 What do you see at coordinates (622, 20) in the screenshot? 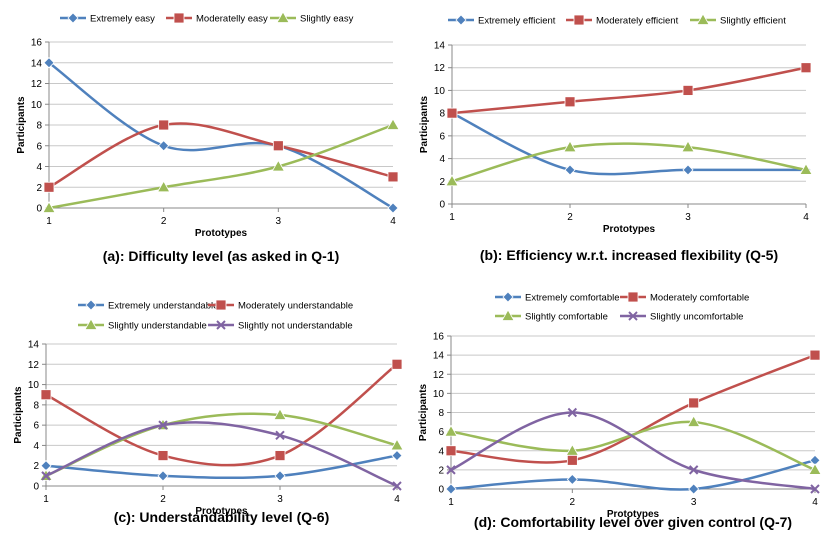
I see `legend-item: Moderately efficient` at bounding box center [622, 20].